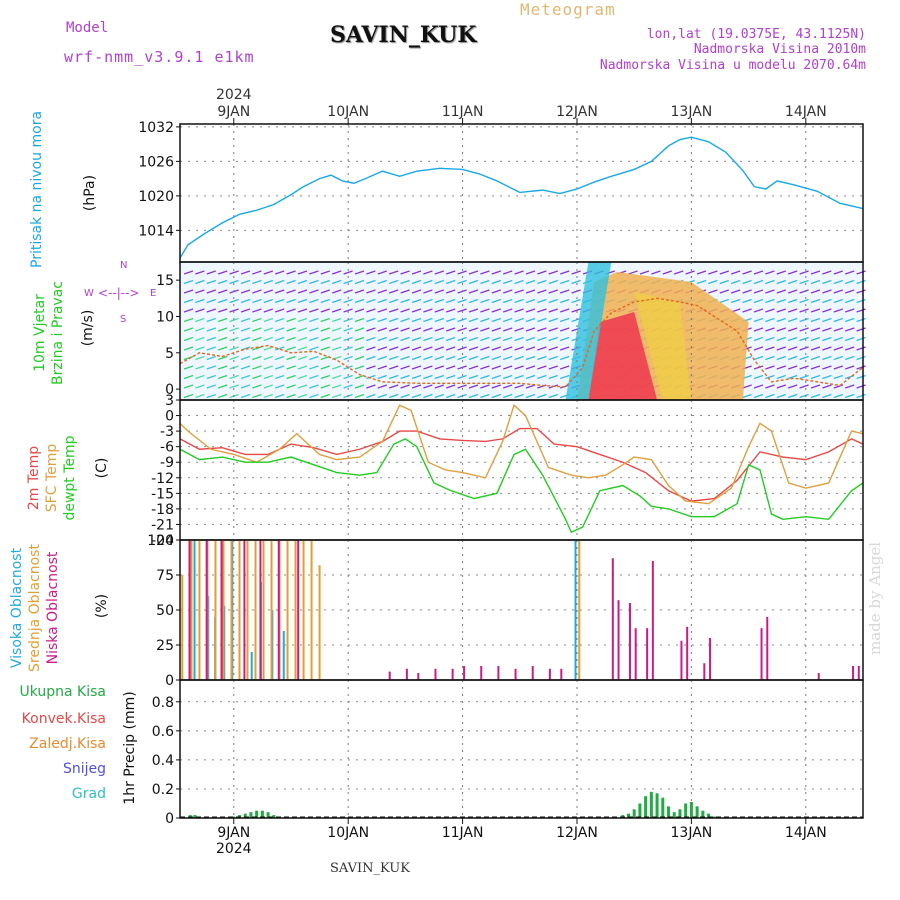 Image resolution: width=900 pixels, height=900 pixels. Describe the element at coordinates (35, 608) in the screenshot. I see `cloud-side-label-2: Srednja Oblacnost` at that location.